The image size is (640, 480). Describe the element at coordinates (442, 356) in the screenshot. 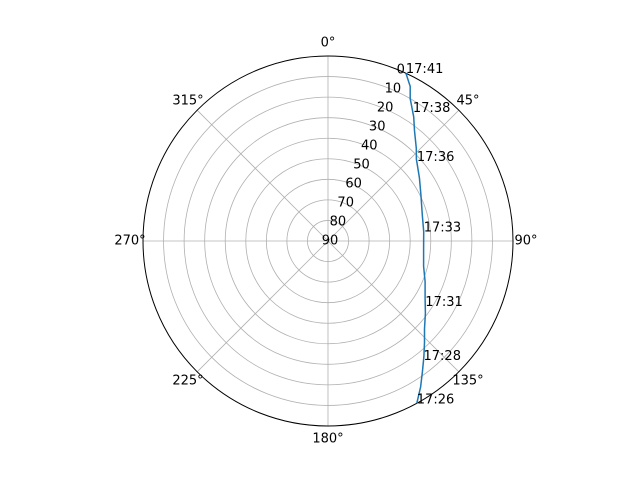

I see `time-annotation: 17:28` at that location.